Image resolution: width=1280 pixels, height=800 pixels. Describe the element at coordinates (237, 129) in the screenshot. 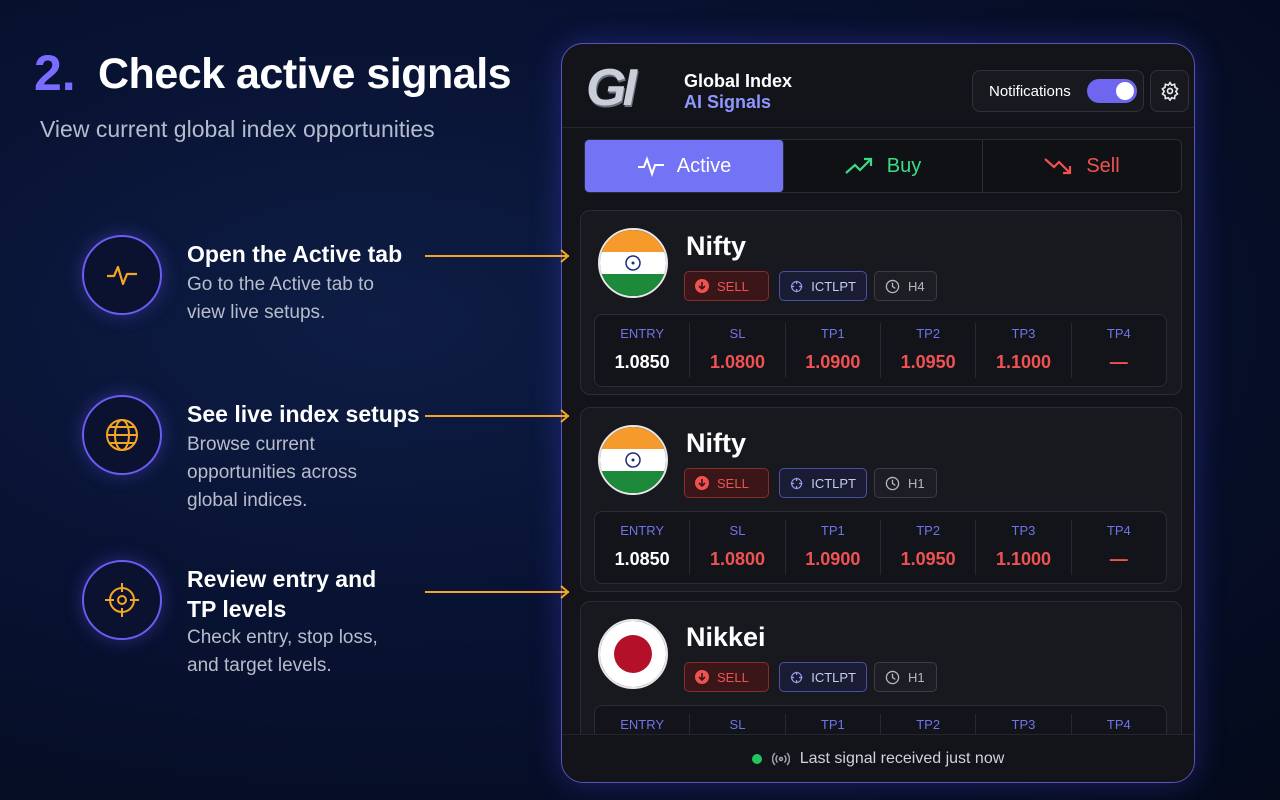

I see `subtitle: View current global index opportunities` at that location.